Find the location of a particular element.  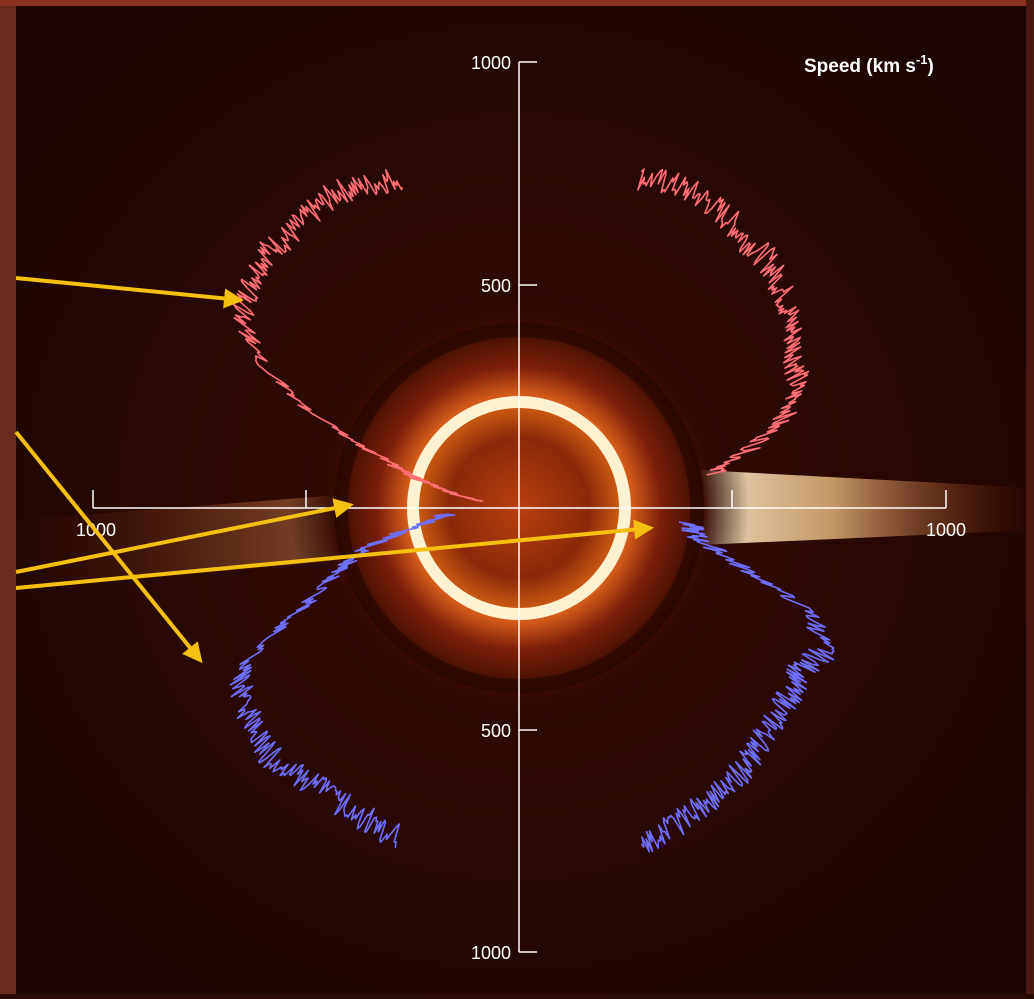

arrow-to-east-limb is located at coordinates (334, 554).